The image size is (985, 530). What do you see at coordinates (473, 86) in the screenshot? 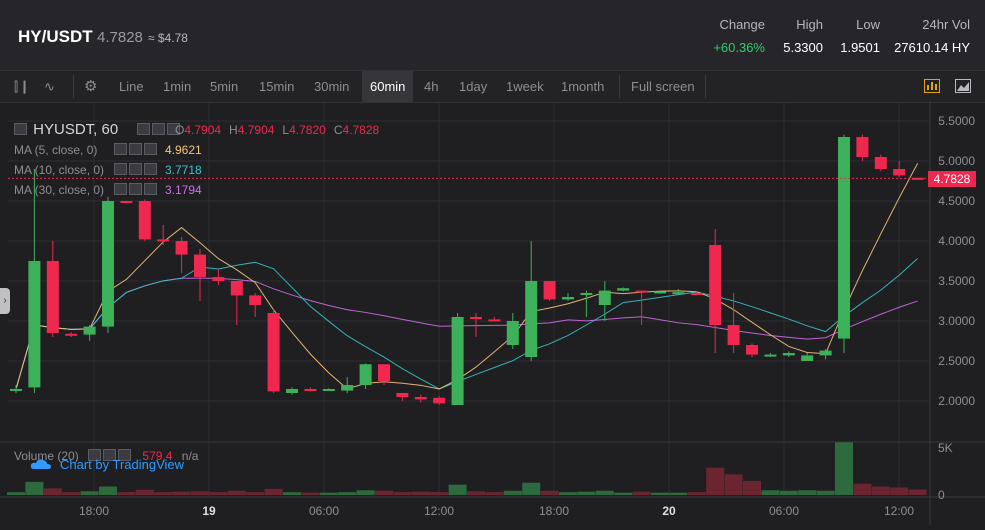
I see `toolbar-item-1day: 1day` at bounding box center [473, 86].